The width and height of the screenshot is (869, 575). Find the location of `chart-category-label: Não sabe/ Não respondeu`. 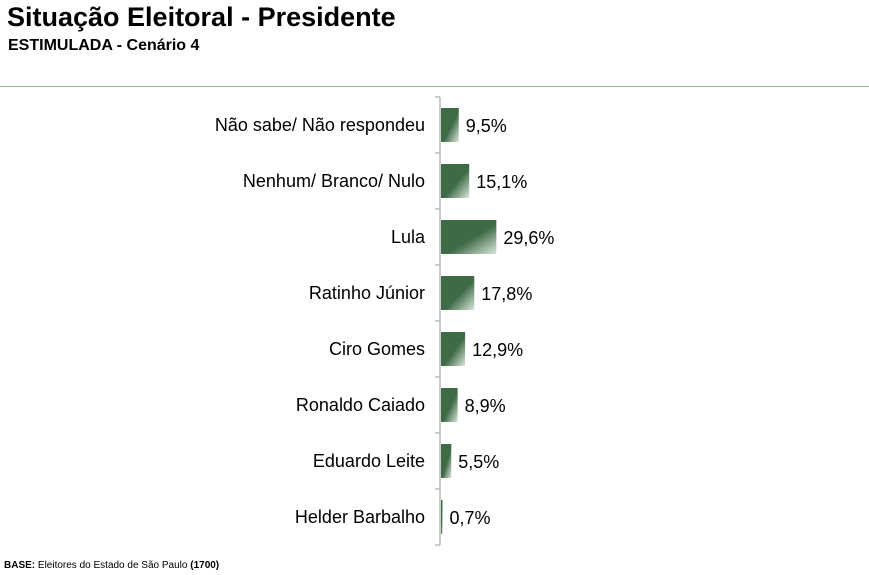

chart-category-label: Não sabe/ Não respondeu is located at coordinates (320, 125).